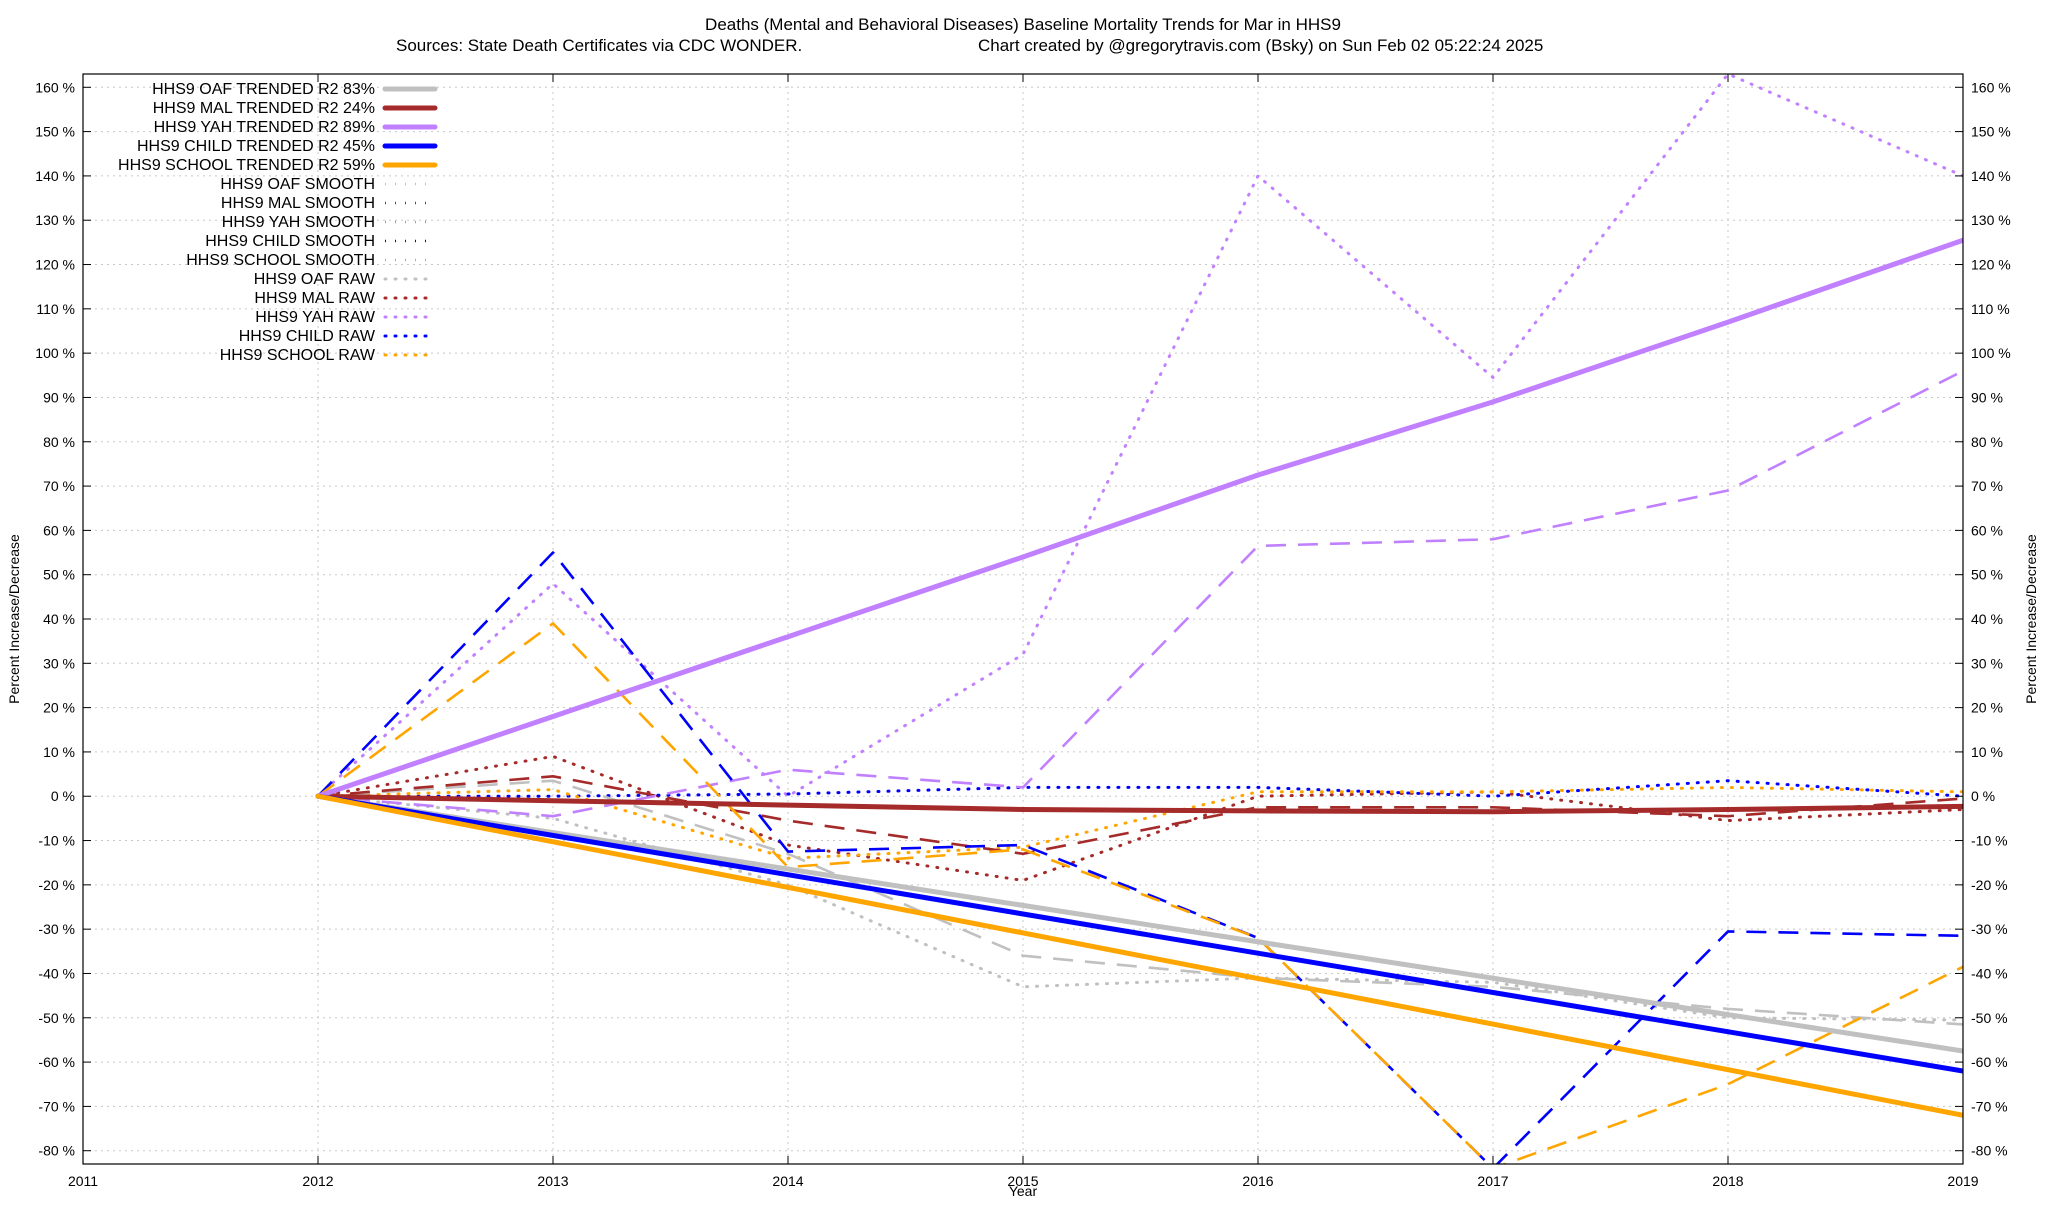 The height and width of the screenshot is (1205, 2048). Describe the element at coordinates (297, 184) in the screenshot. I see `legend-label: HHS9 OAF SMOOTH` at that location.